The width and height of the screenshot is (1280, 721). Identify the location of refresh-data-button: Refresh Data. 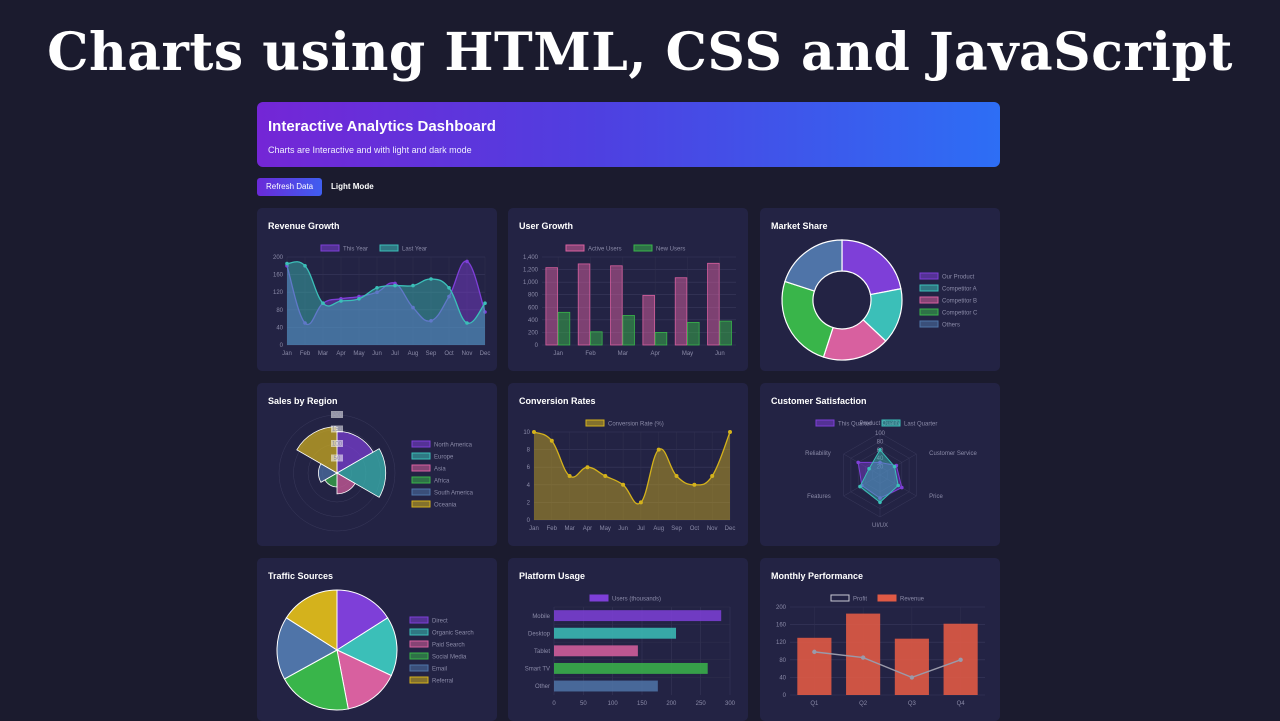
(290, 187).